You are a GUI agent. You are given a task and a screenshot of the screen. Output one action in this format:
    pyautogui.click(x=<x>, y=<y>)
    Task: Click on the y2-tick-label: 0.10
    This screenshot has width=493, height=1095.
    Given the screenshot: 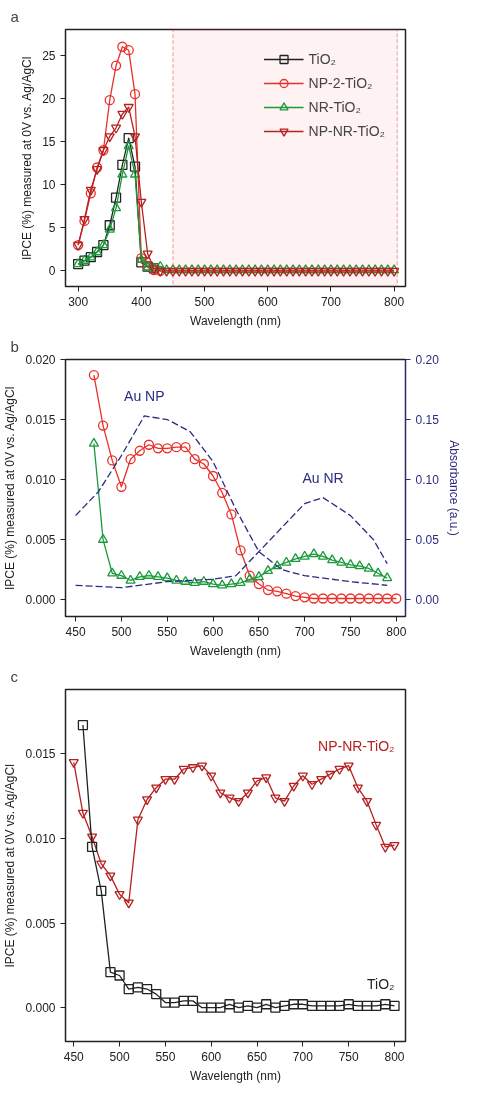 What is the action you would take?
    pyautogui.click(x=427, y=480)
    